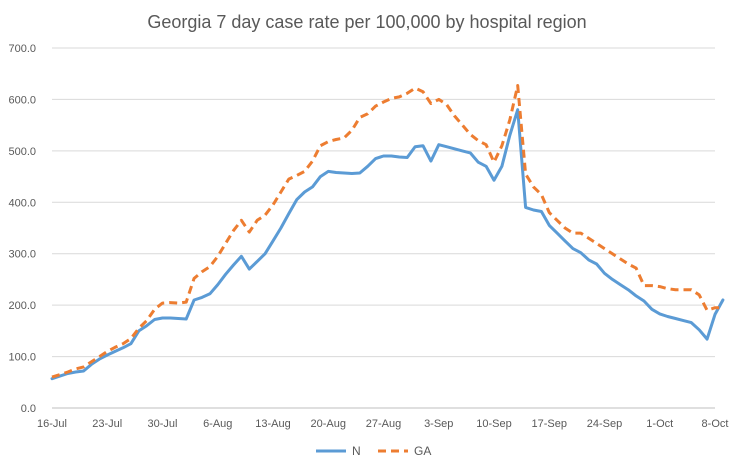  I want to click on y-tick-label: 200.0, so click(22, 306).